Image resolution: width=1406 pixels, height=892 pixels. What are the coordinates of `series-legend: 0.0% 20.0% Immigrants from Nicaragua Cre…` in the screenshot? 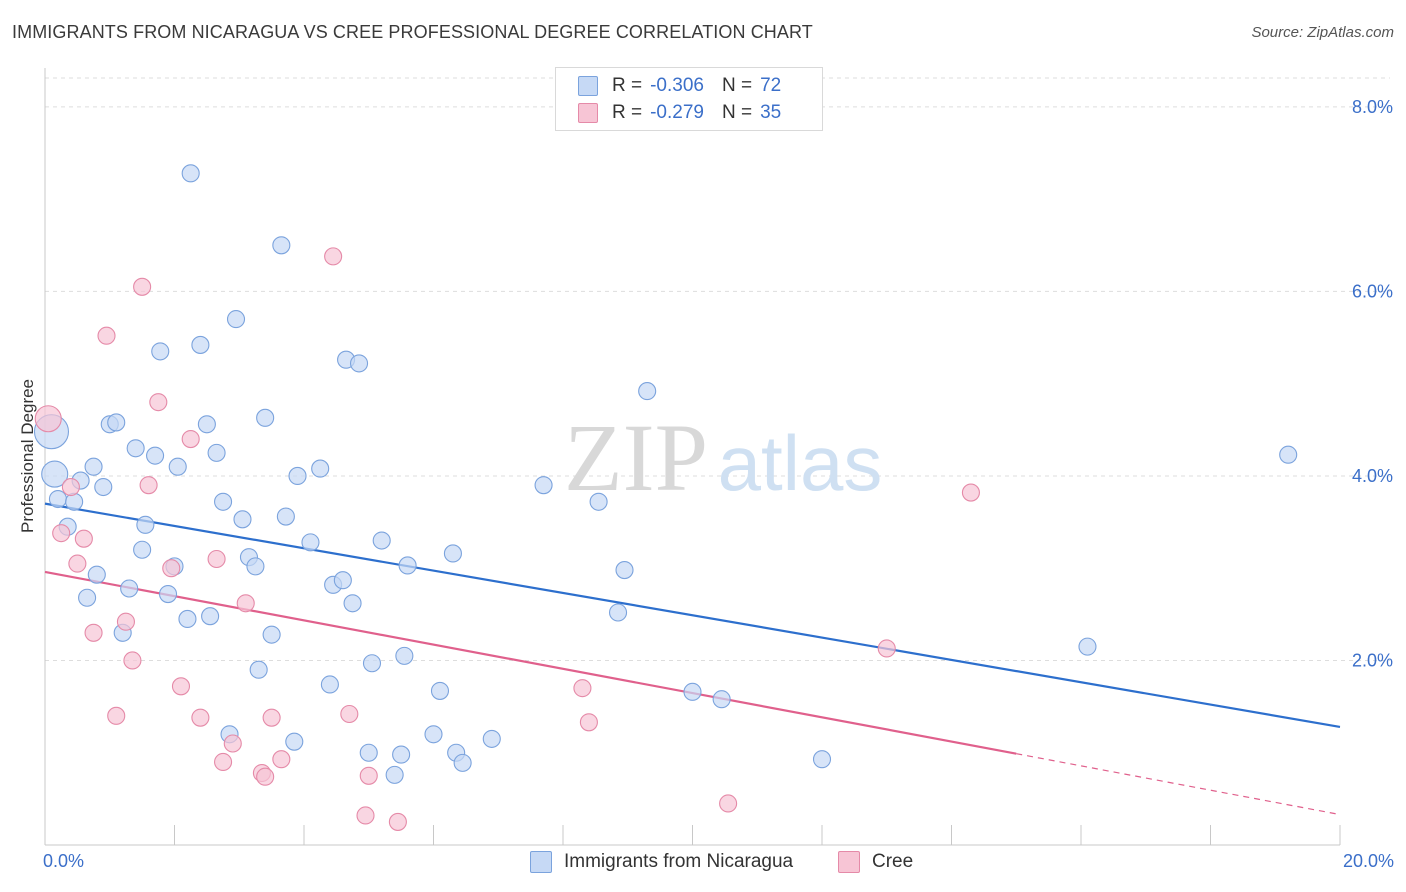 It's located at (703, 864).